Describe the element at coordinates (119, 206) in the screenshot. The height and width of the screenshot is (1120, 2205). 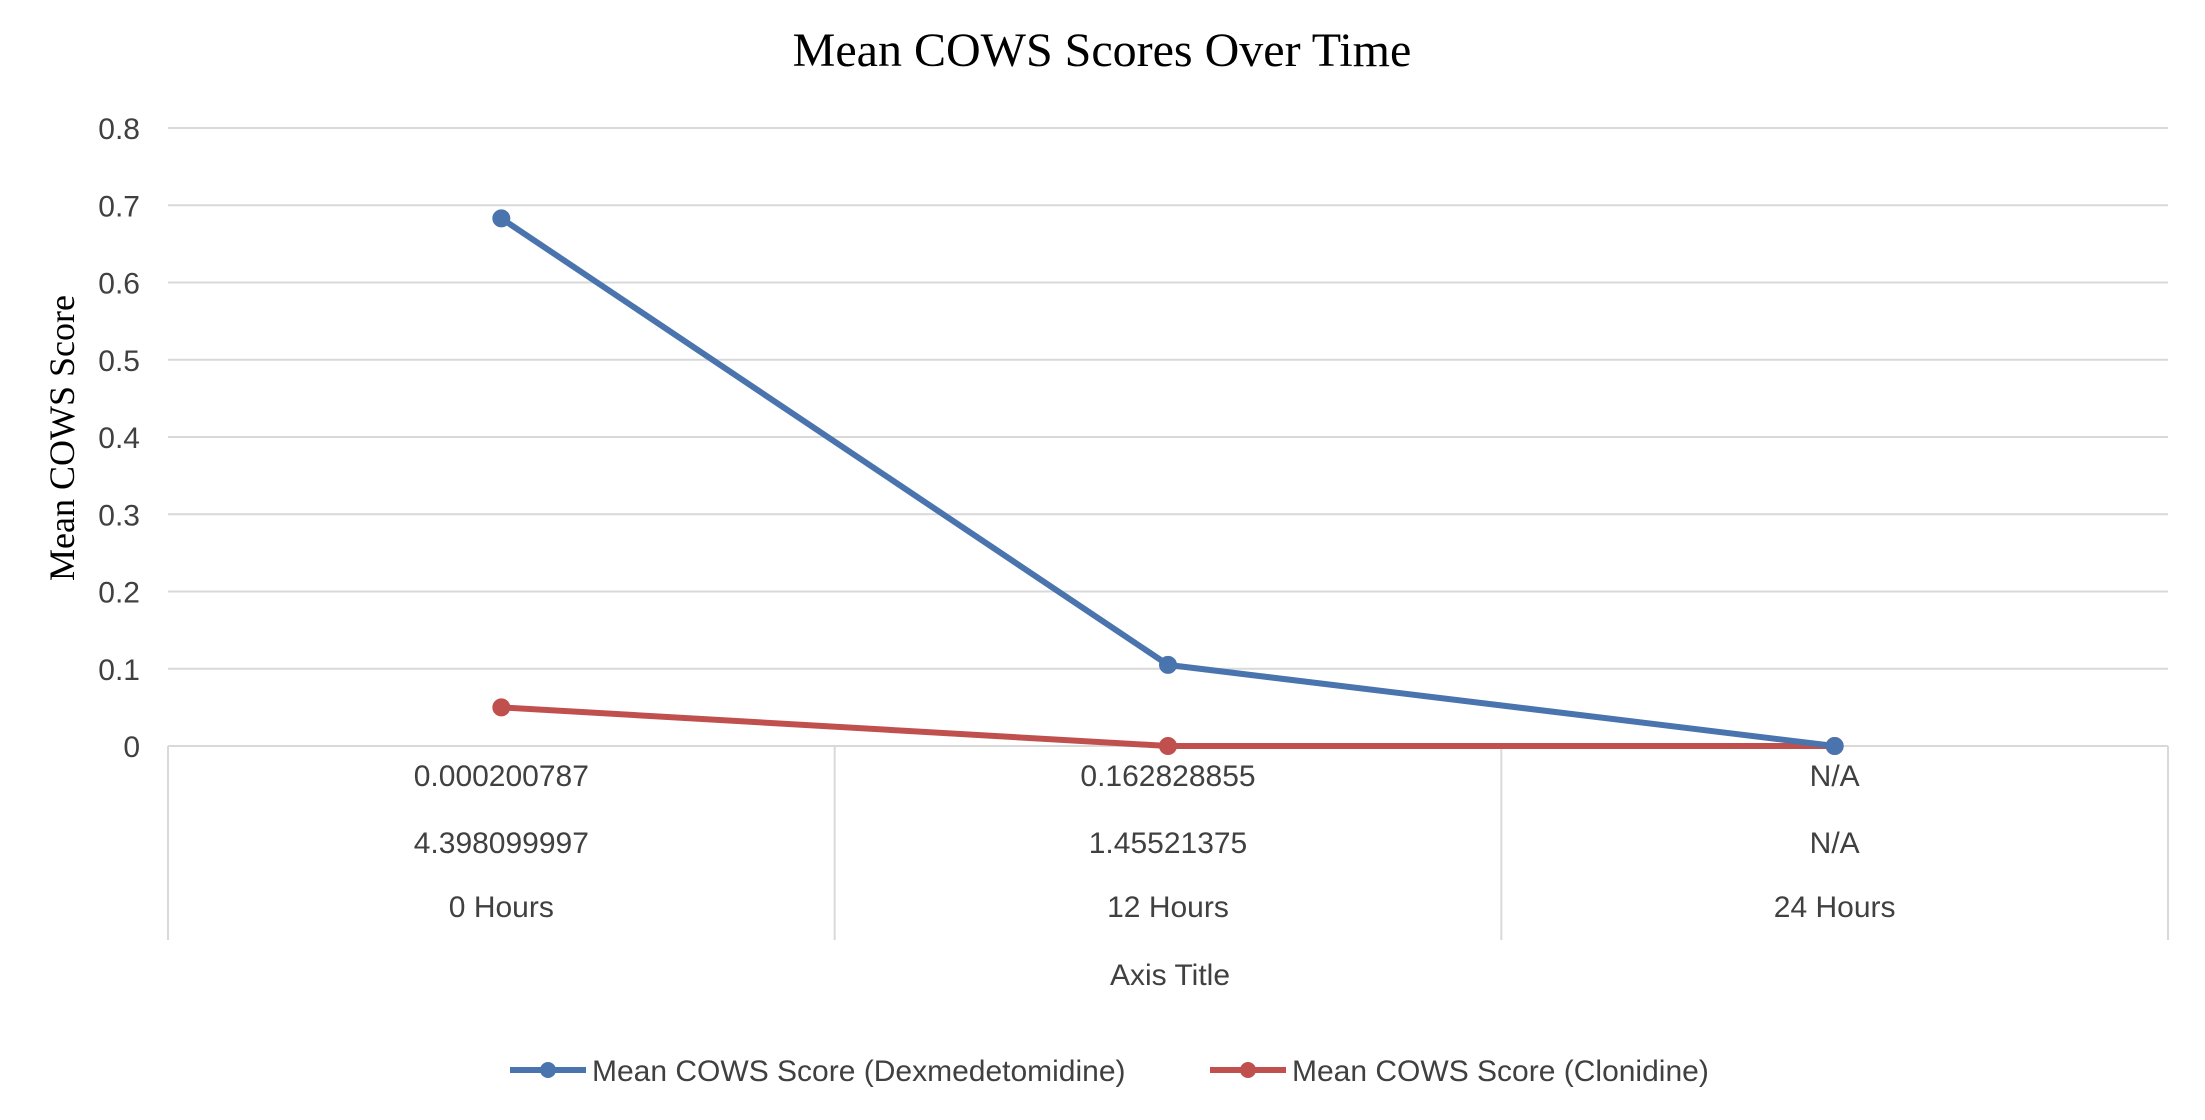
I see `y-tick-label: 0.7` at that location.